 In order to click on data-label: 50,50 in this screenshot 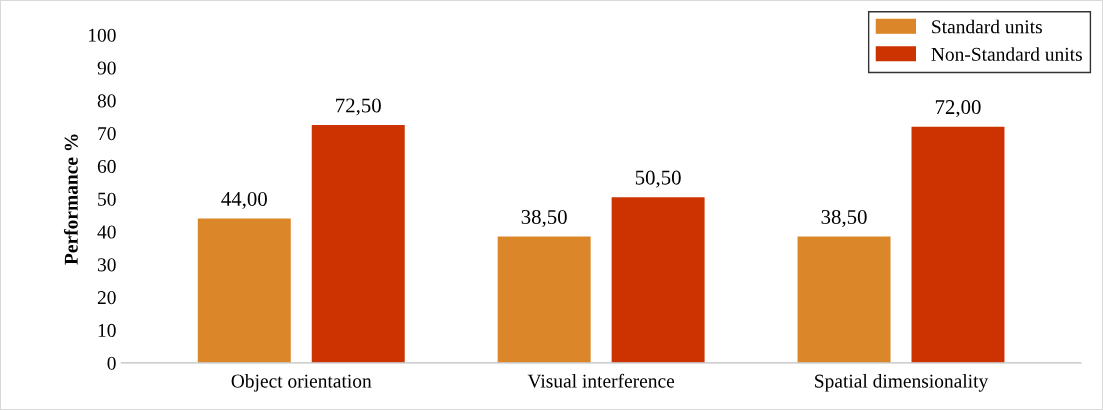, I will do `click(658, 179)`.